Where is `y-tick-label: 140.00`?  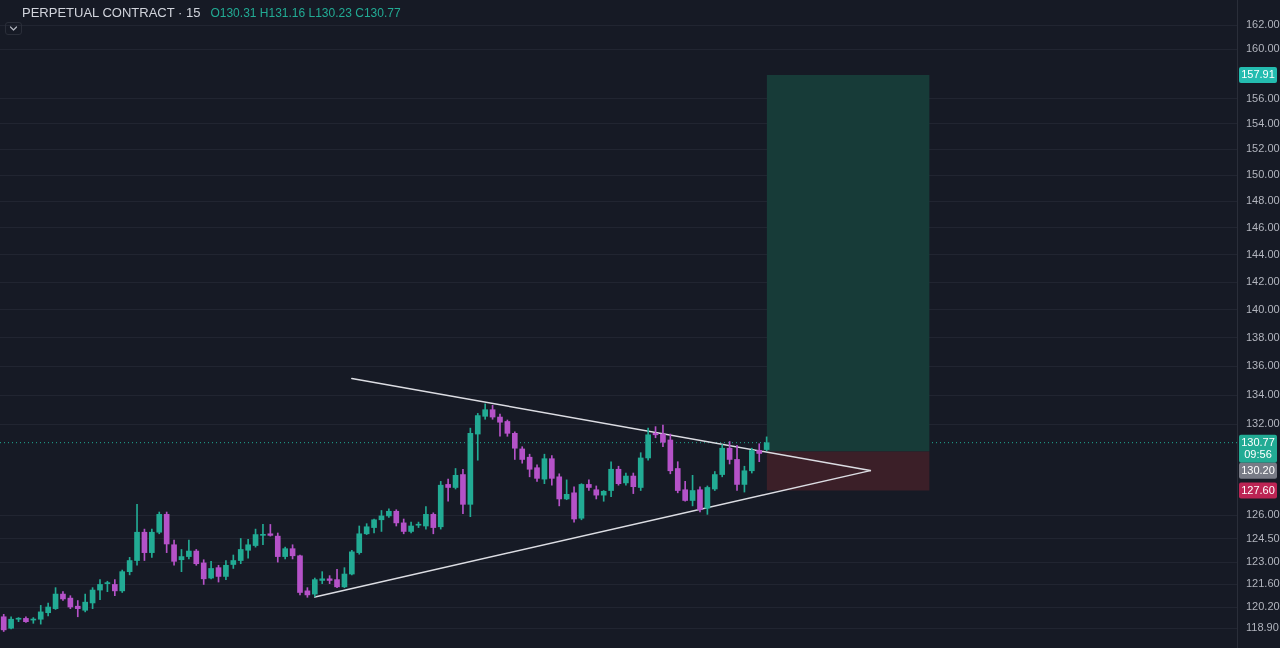 y-tick-label: 140.00 is located at coordinates (1263, 308).